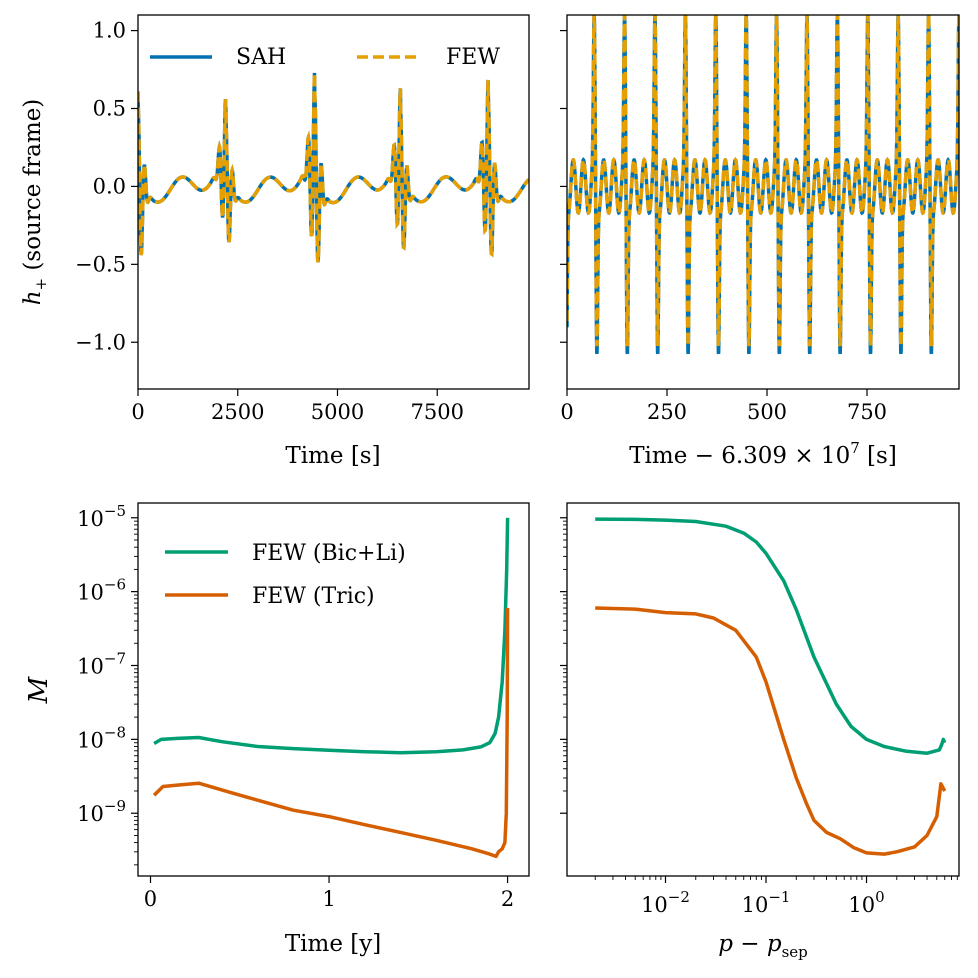  I want to click on y-axis-label: h+ (source frame), so click(35, 202).